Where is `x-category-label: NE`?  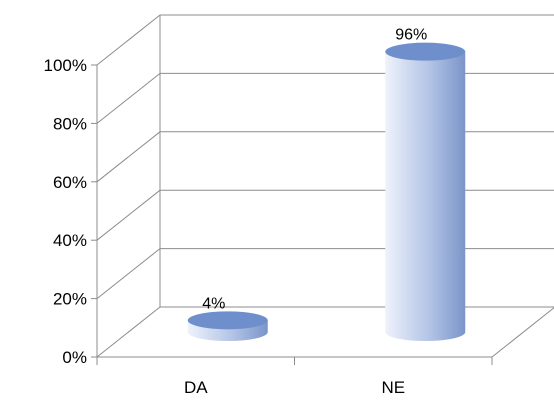 x-category-label: NE is located at coordinates (393, 387).